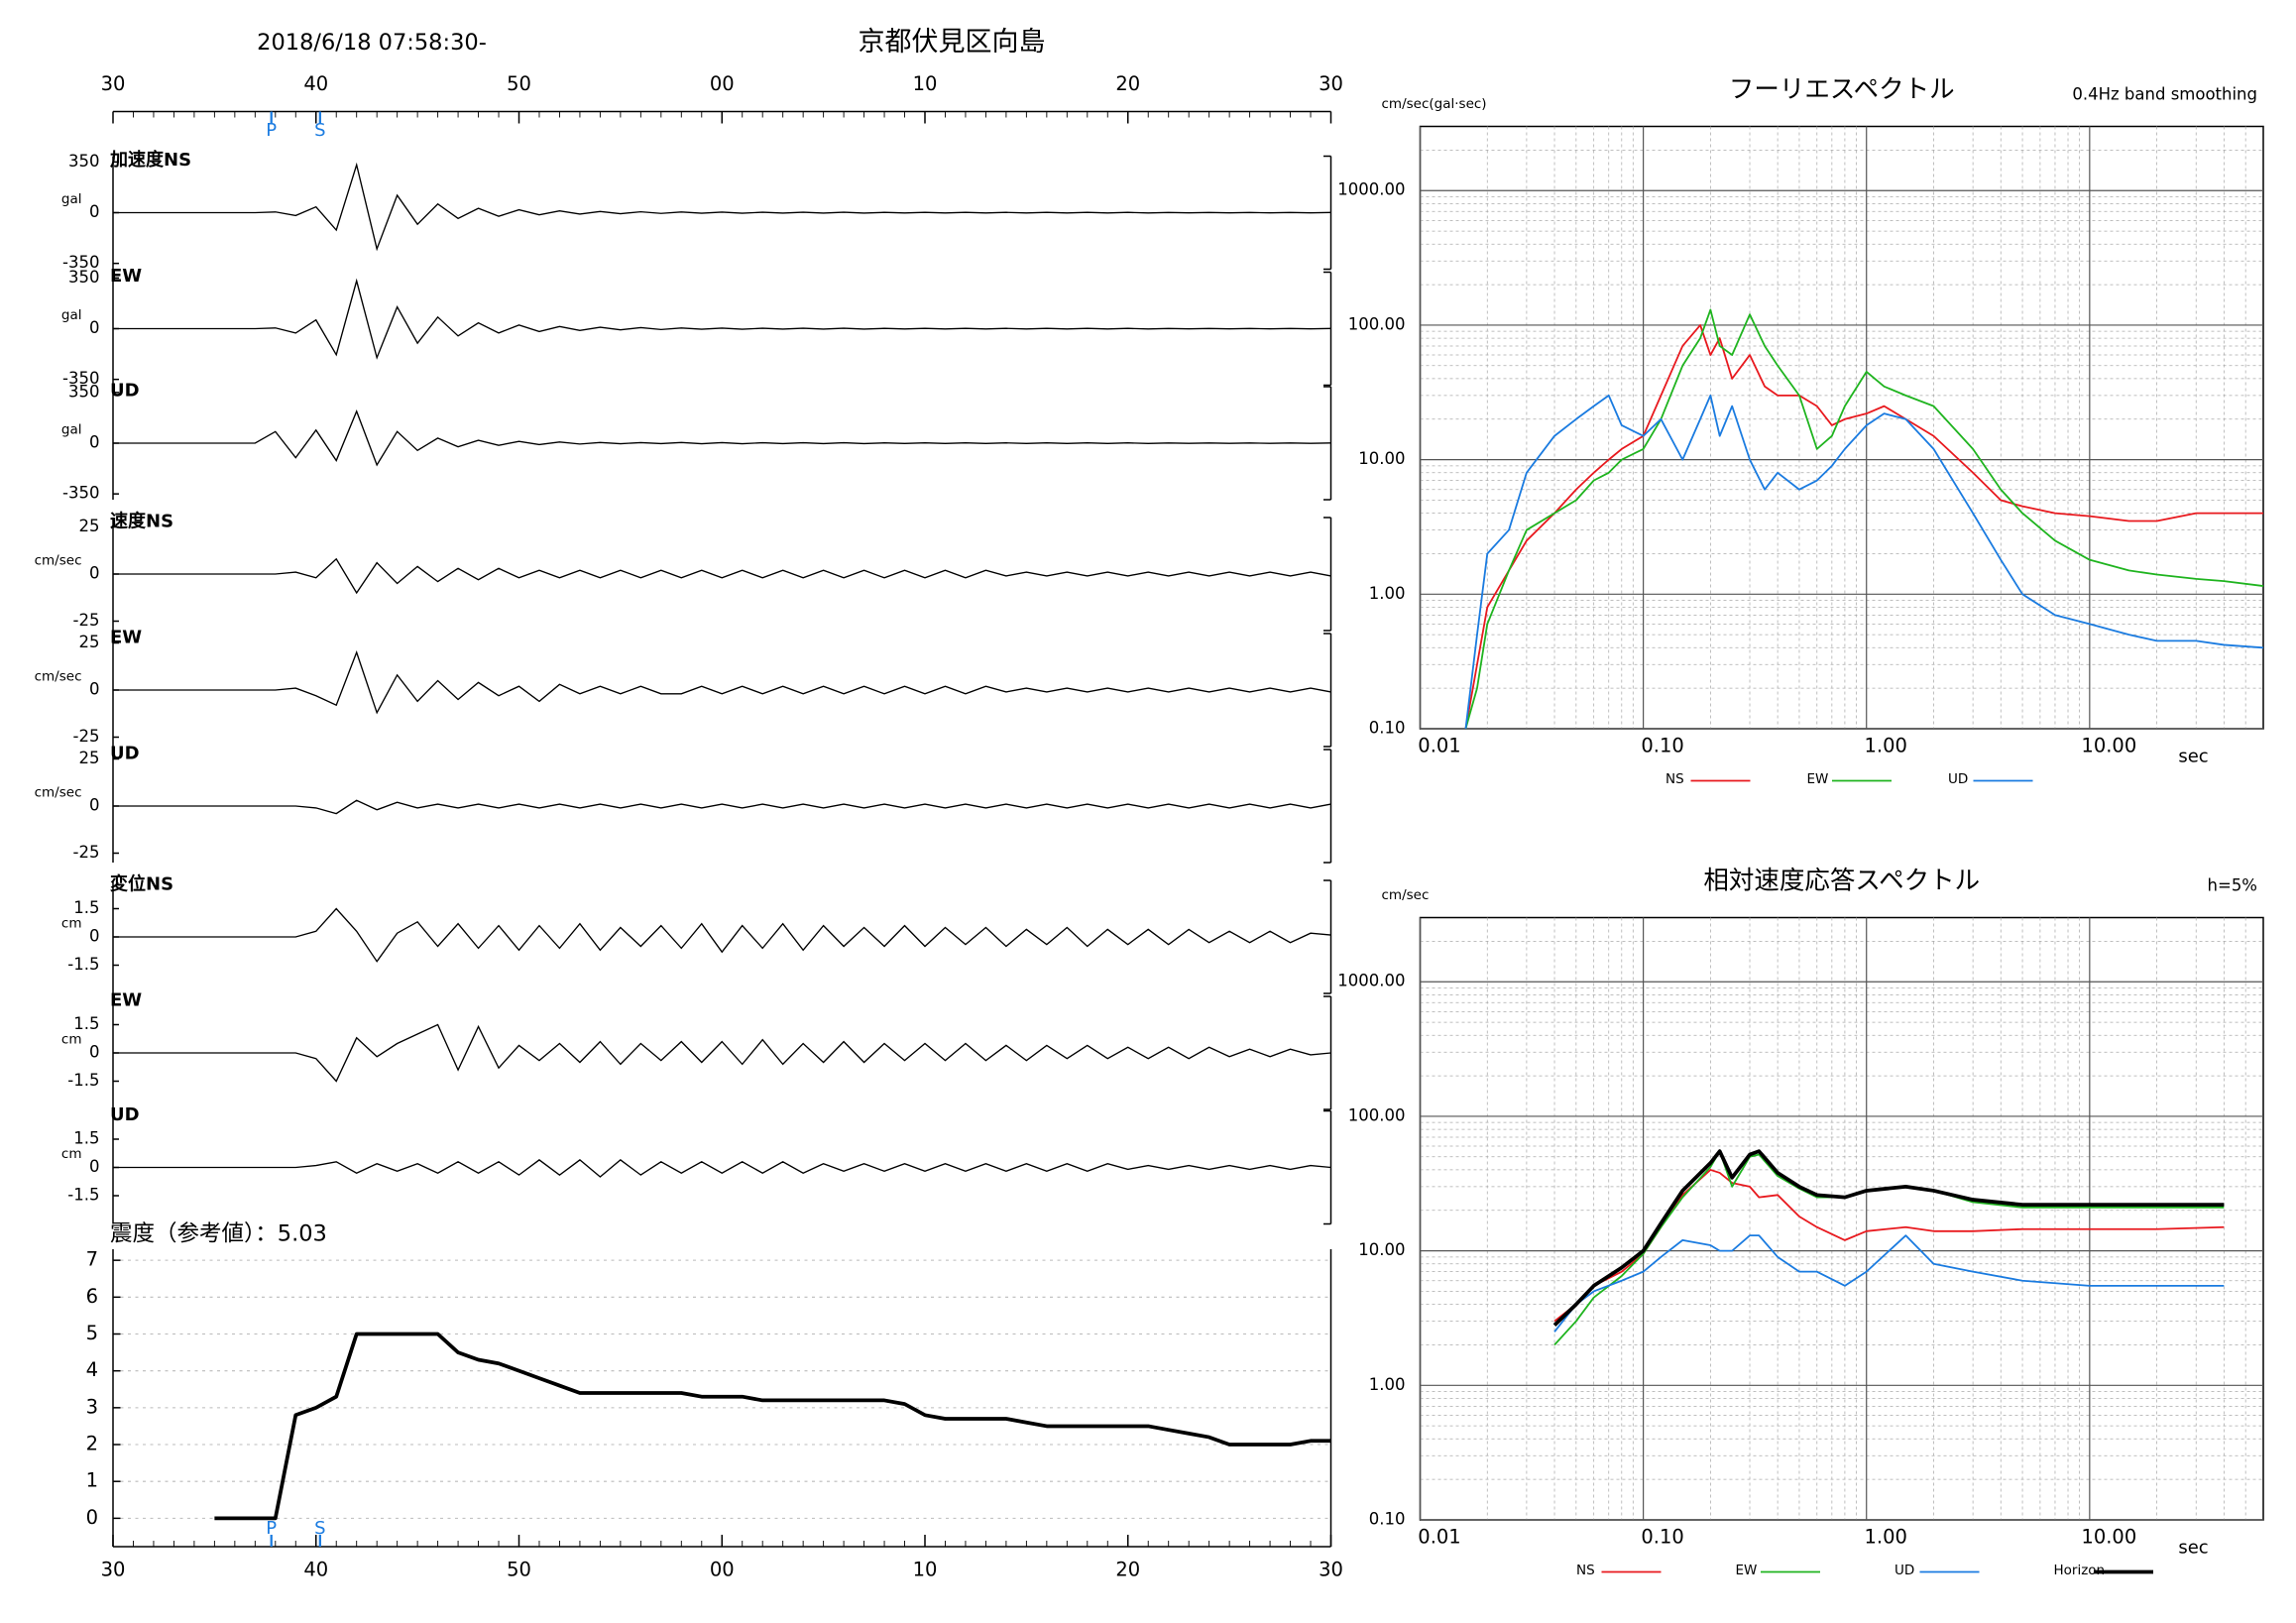 This screenshot has width=2296, height=1623. I want to click on x-tick-label: 20, so click(1128, 1570).